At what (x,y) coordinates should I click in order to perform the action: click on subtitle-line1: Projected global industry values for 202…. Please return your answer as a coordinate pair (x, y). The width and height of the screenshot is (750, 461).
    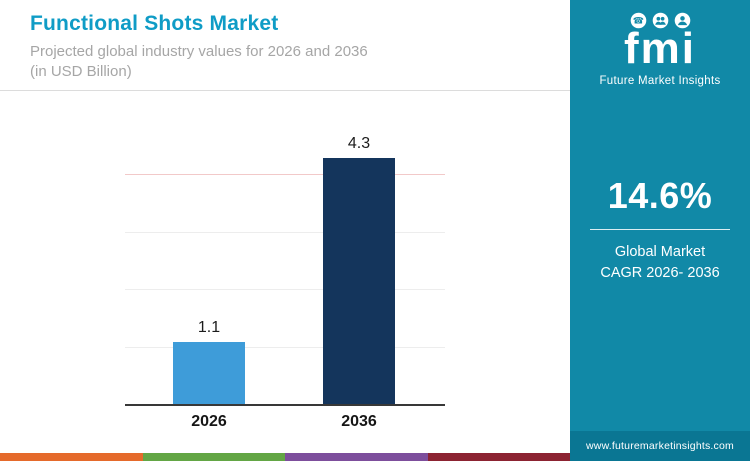
    Looking at the image, I should click on (199, 51).